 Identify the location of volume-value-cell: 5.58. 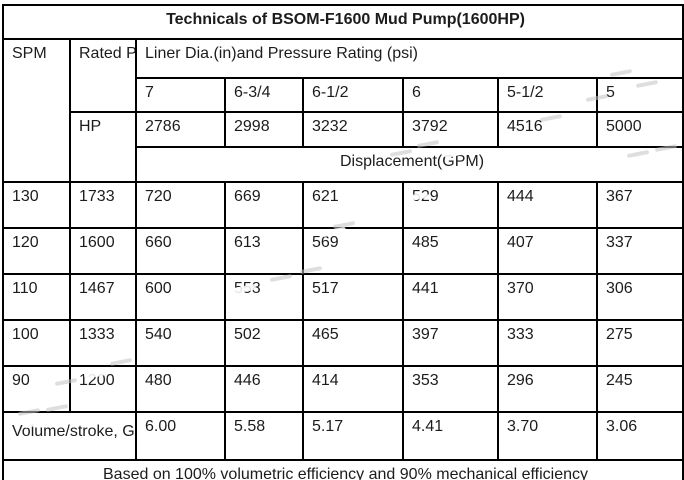
(264, 436).